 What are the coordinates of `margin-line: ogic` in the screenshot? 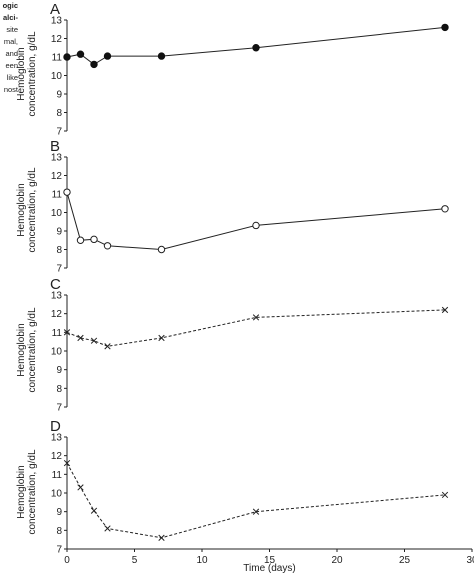 It's located at (10, 5).